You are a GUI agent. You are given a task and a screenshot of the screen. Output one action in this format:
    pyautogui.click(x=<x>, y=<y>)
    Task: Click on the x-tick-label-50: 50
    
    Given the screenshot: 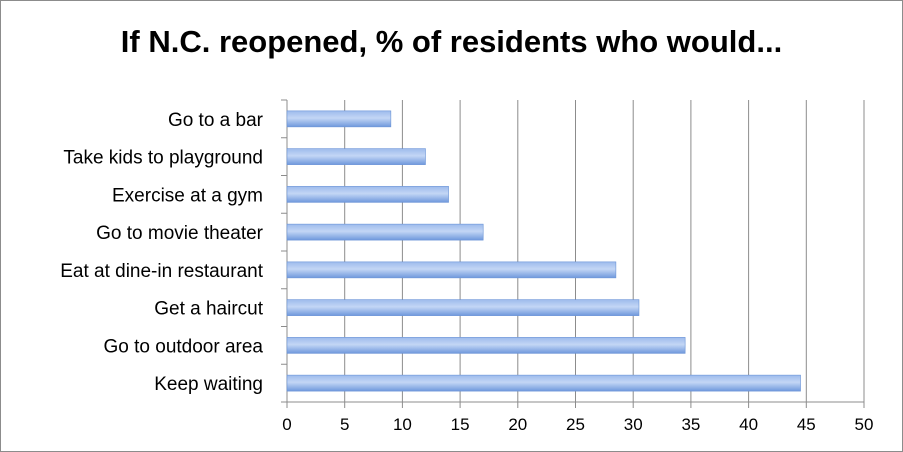 What is the action you would take?
    pyautogui.click(x=864, y=424)
    